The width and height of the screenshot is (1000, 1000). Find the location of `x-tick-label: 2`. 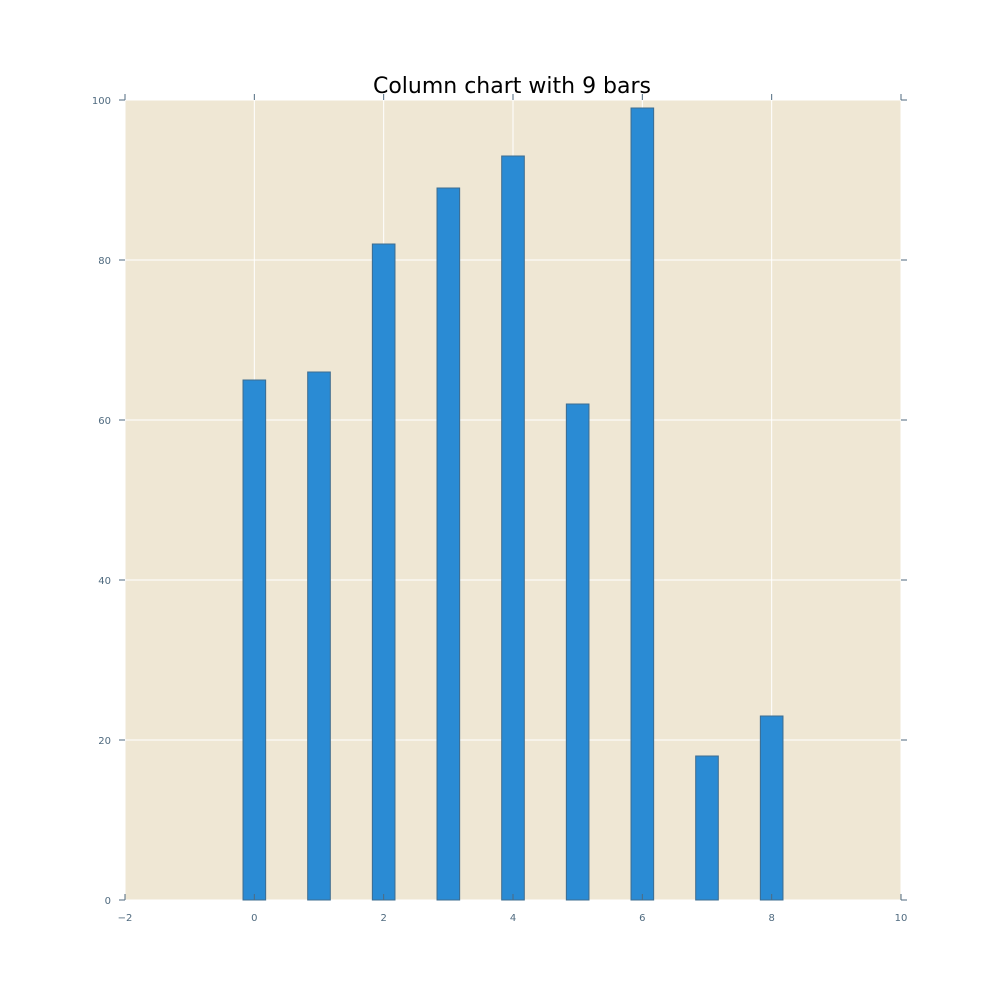

x-tick-label: 2 is located at coordinates (383, 918).